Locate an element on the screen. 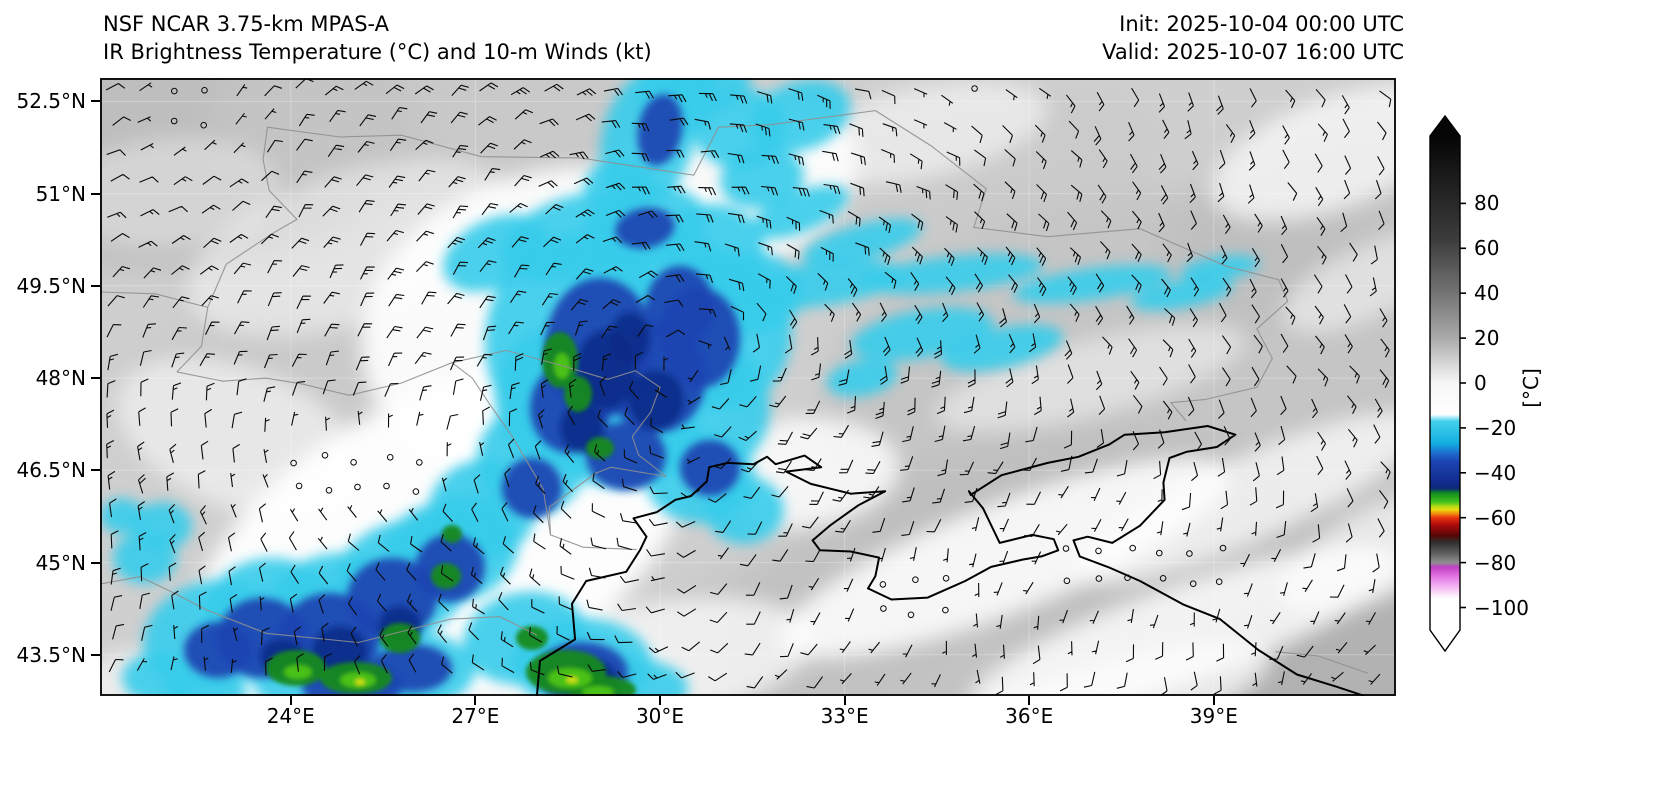 The width and height of the screenshot is (1674, 792). colorbar-tick-label: 60 is located at coordinates (1487, 248).